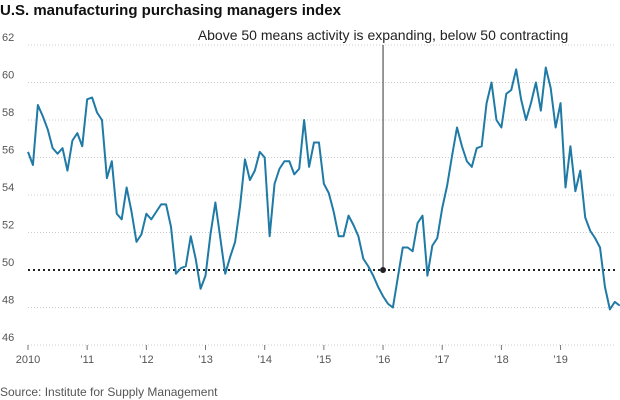 The width and height of the screenshot is (620, 400). I want to click on source-note: Source: Institute for Supply Management, so click(109, 392).